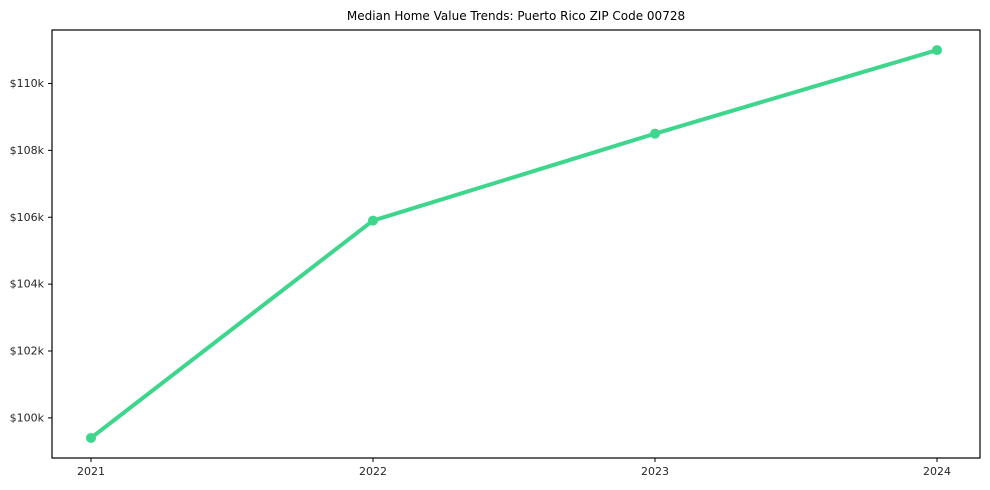  Describe the element at coordinates (373, 471) in the screenshot. I see `x-tick-label: 2022` at that location.